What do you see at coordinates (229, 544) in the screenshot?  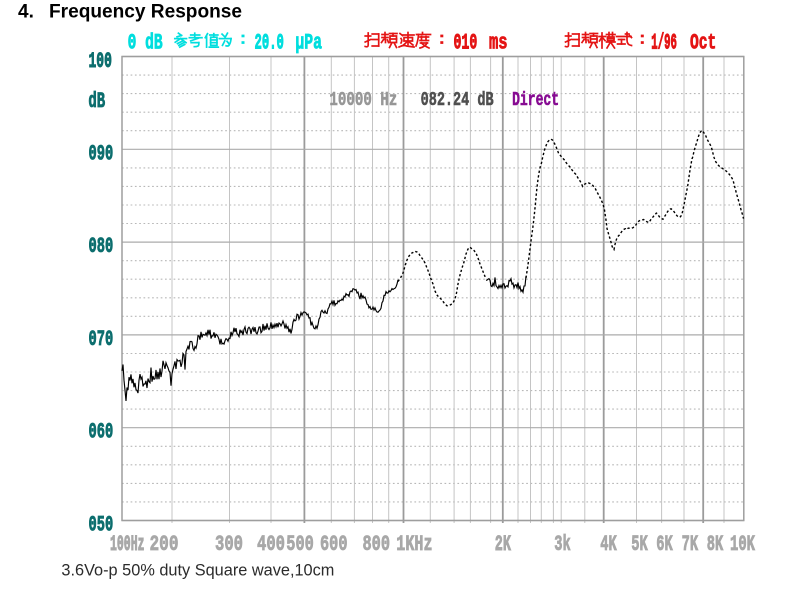 I see `svg-text: 300` at bounding box center [229, 544].